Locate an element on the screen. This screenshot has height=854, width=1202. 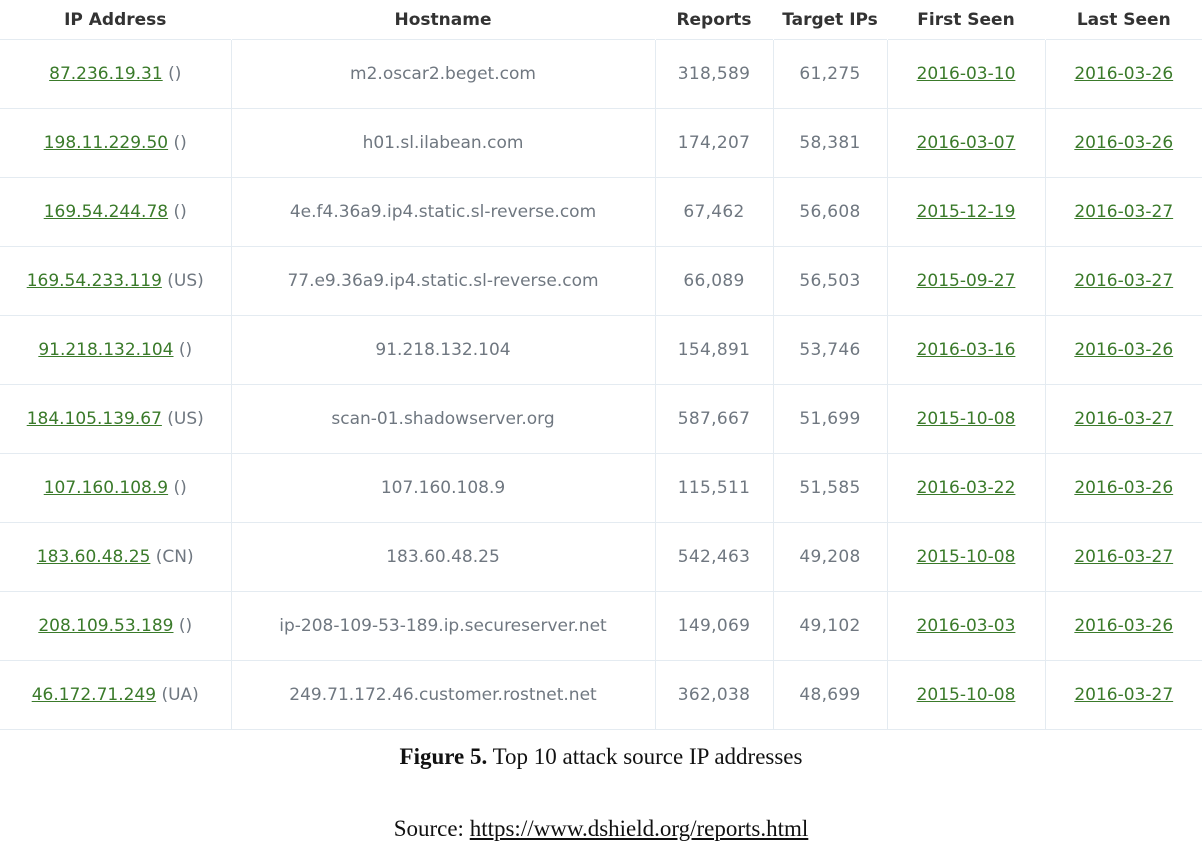
ip-link: 87.236.19.31 is located at coordinates (106, 74).